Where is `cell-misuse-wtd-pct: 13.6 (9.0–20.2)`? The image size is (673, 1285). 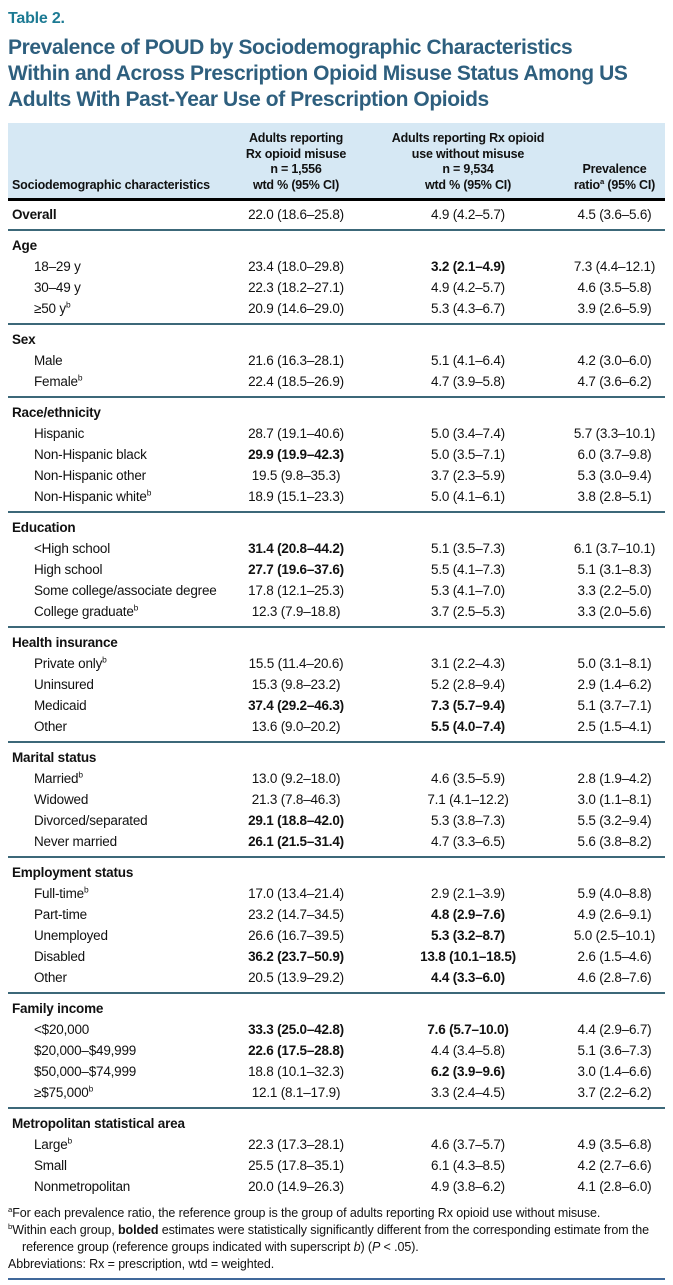
cell-misuse-wtd-pct: 13.6 (9.0–20.2) is located at coordinates (296, 726).